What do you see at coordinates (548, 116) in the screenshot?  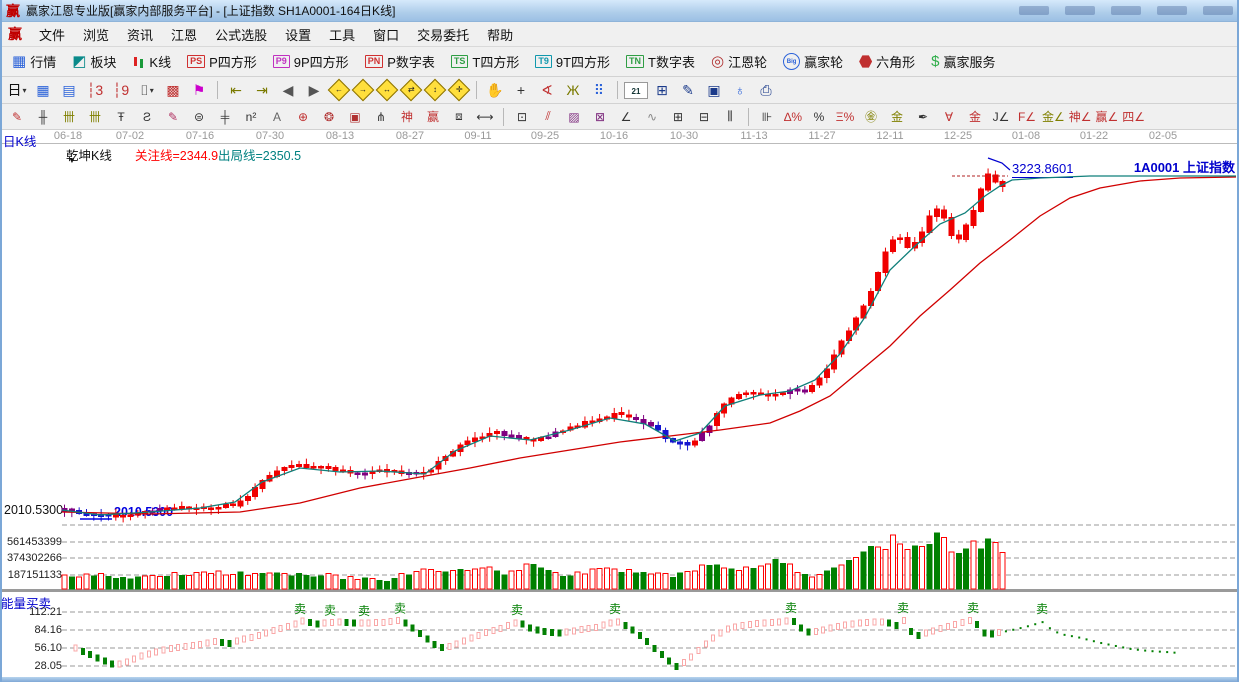 I see `gann-fan-icon: ⫽` at bounding box center [548, 116].